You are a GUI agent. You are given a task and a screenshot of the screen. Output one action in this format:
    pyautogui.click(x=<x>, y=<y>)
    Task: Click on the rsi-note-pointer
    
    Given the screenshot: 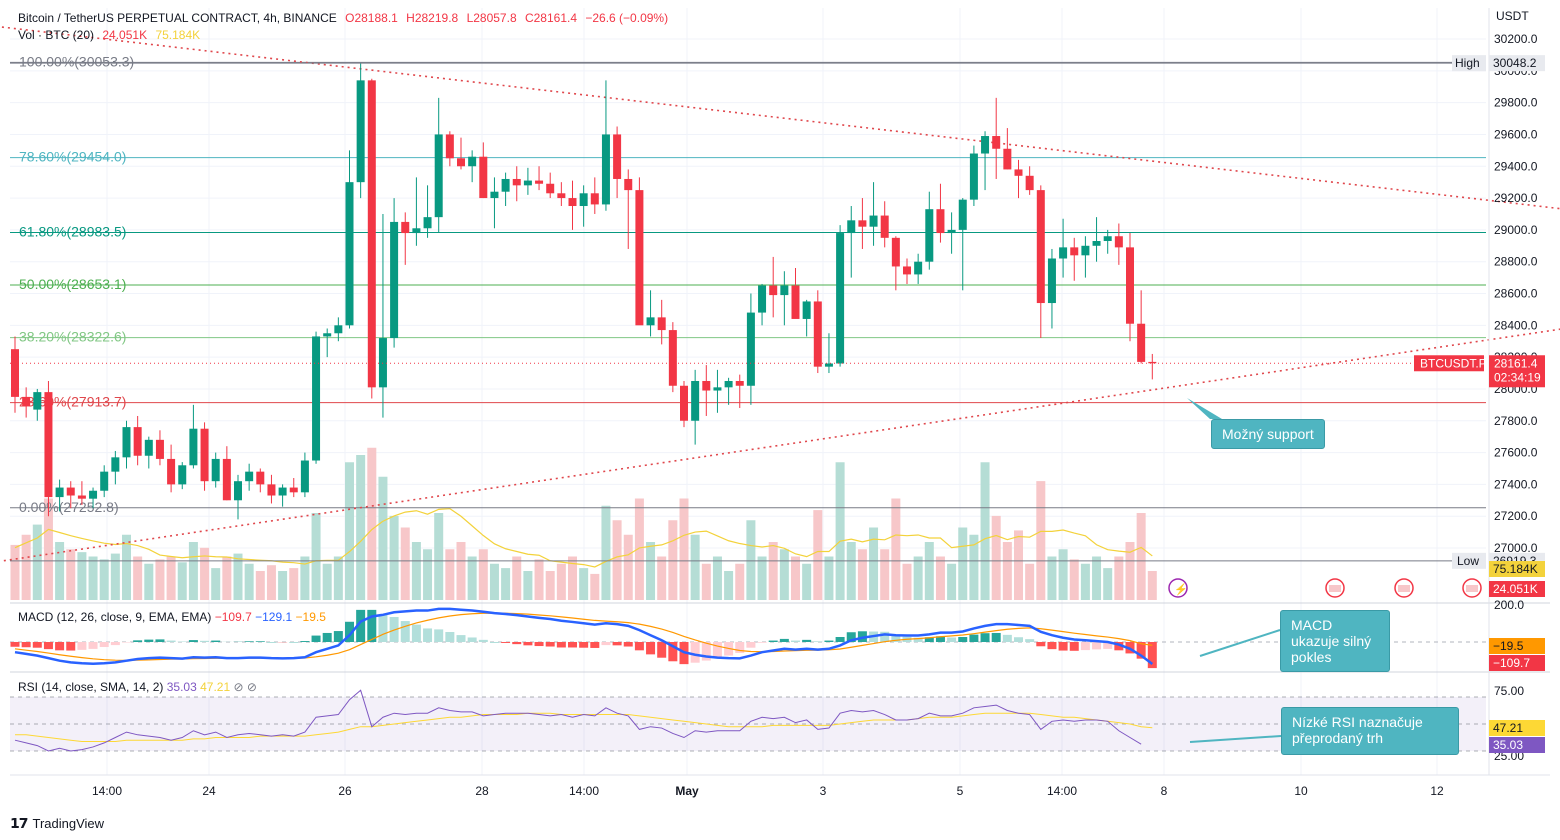 What is the action you would take?
    pyautogui.click(x=1235, y=739)
    